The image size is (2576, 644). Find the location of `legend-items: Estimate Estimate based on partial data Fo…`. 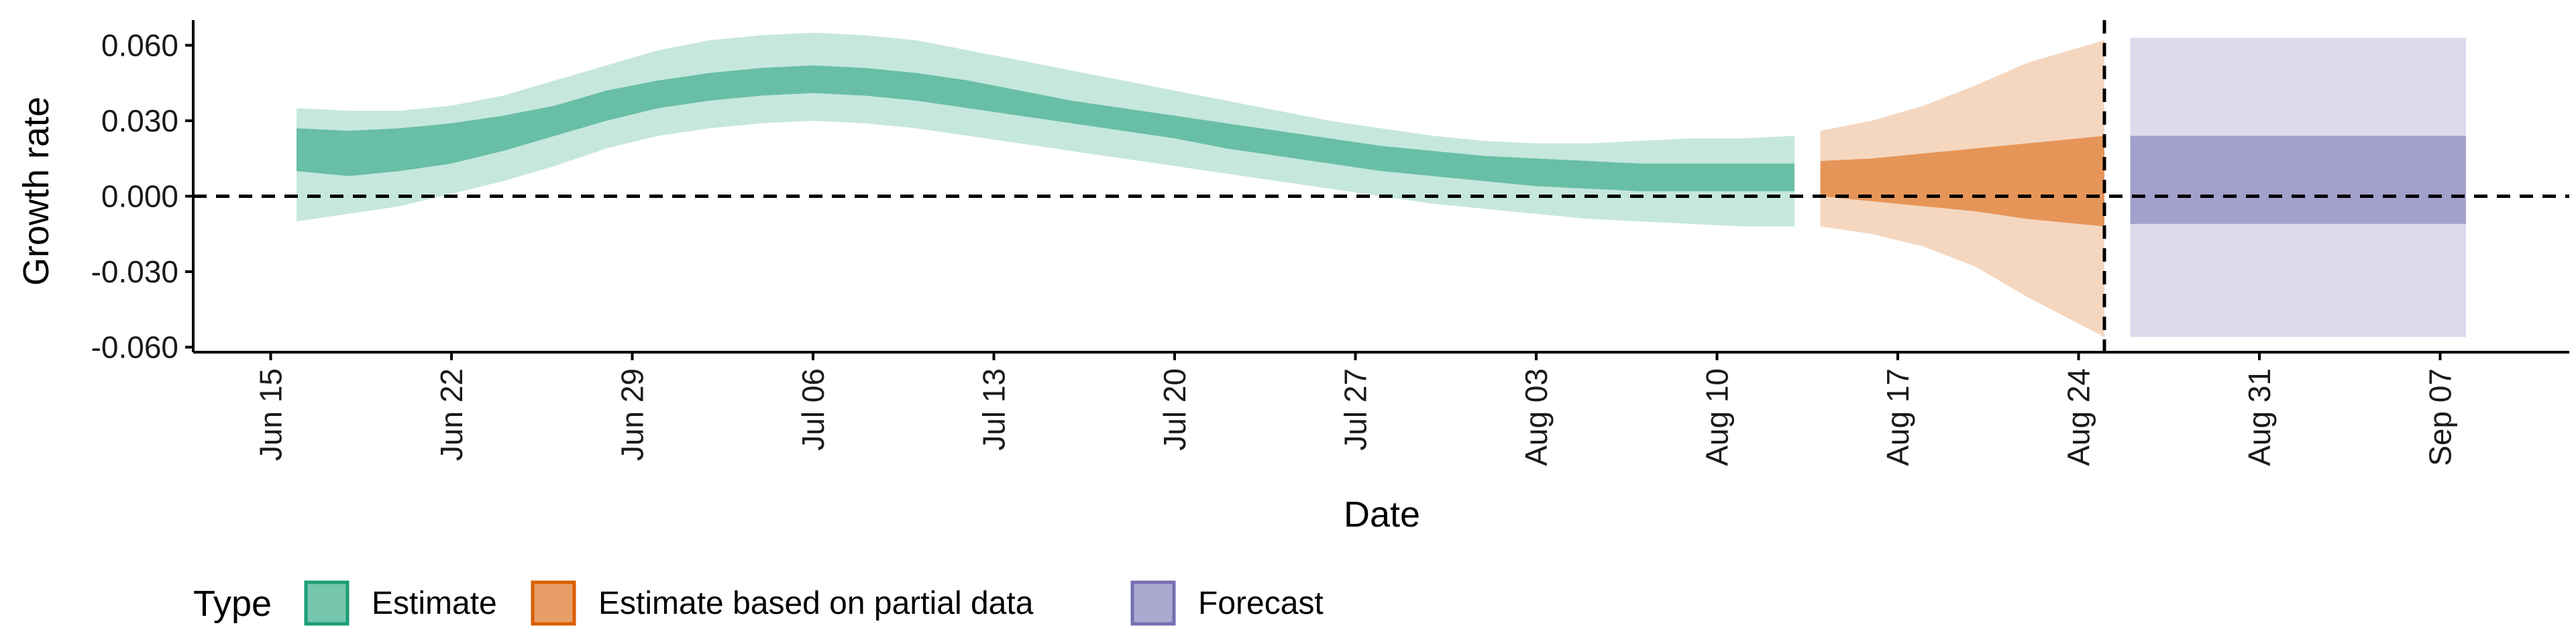

legend-items: Estimate Estimate based on partial data Fo… is located at coordinates (814, 603).